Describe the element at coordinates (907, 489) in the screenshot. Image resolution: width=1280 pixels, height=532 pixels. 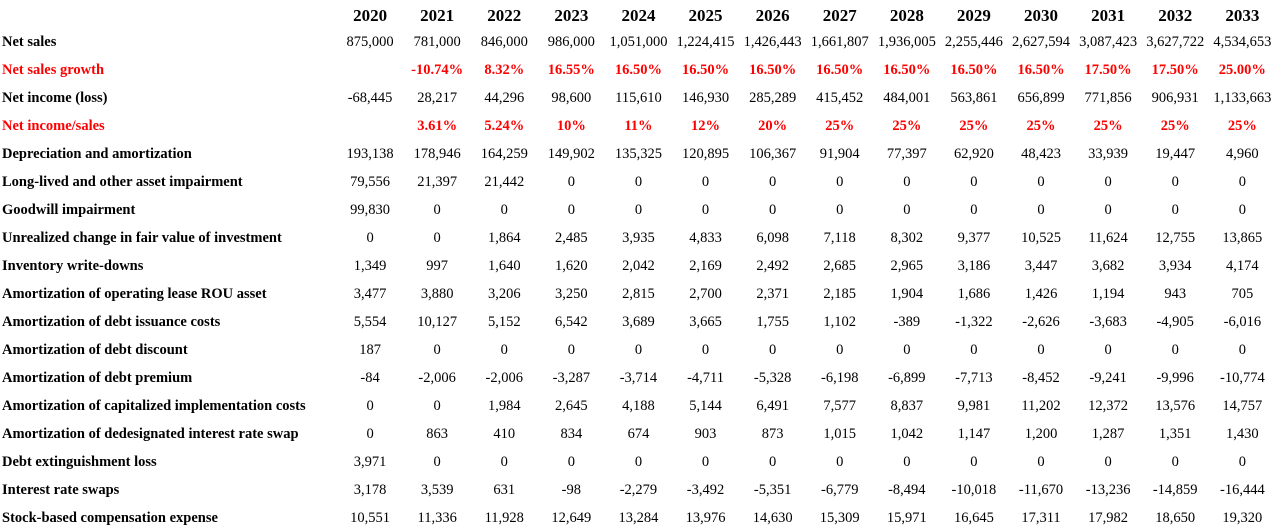
I see `table-cell: -8,494` at that location.